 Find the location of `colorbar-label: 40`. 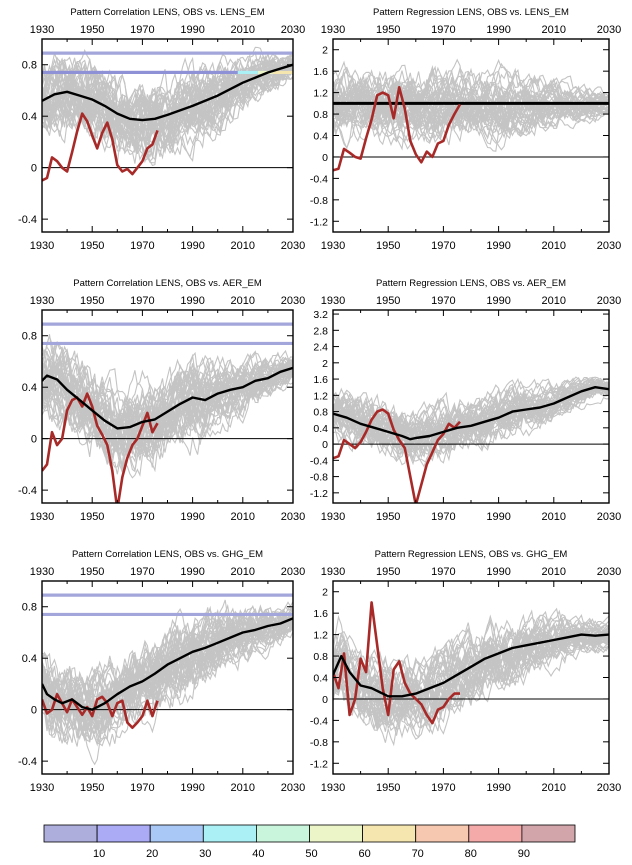

colorbar-label: 40 is located at coordinates (258, 854).